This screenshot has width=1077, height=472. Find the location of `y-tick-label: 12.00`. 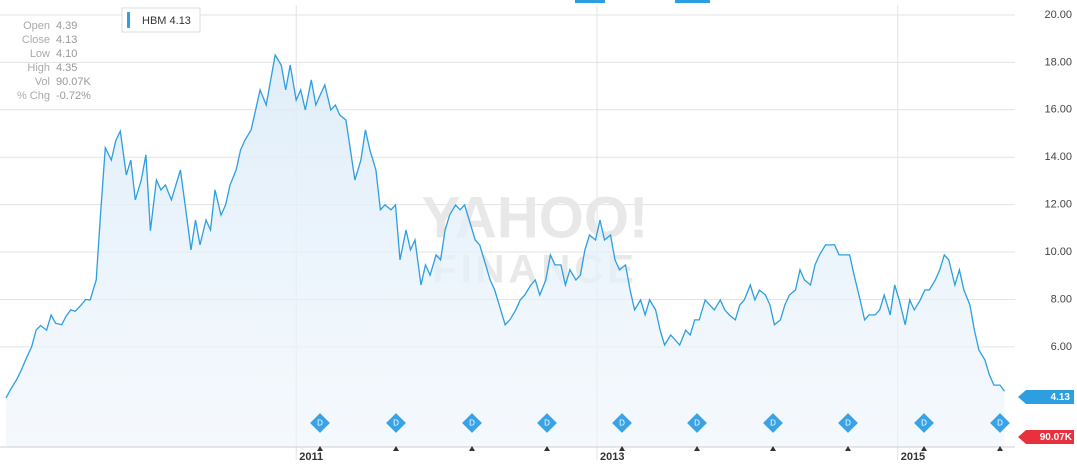

y-tick-label: 12.00 is located at coordinates (1058, 205).